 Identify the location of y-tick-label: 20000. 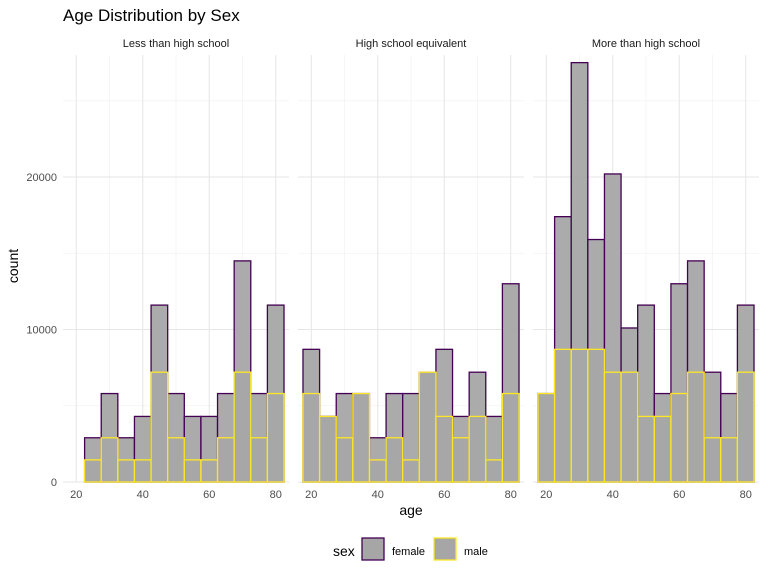
(41, 178).